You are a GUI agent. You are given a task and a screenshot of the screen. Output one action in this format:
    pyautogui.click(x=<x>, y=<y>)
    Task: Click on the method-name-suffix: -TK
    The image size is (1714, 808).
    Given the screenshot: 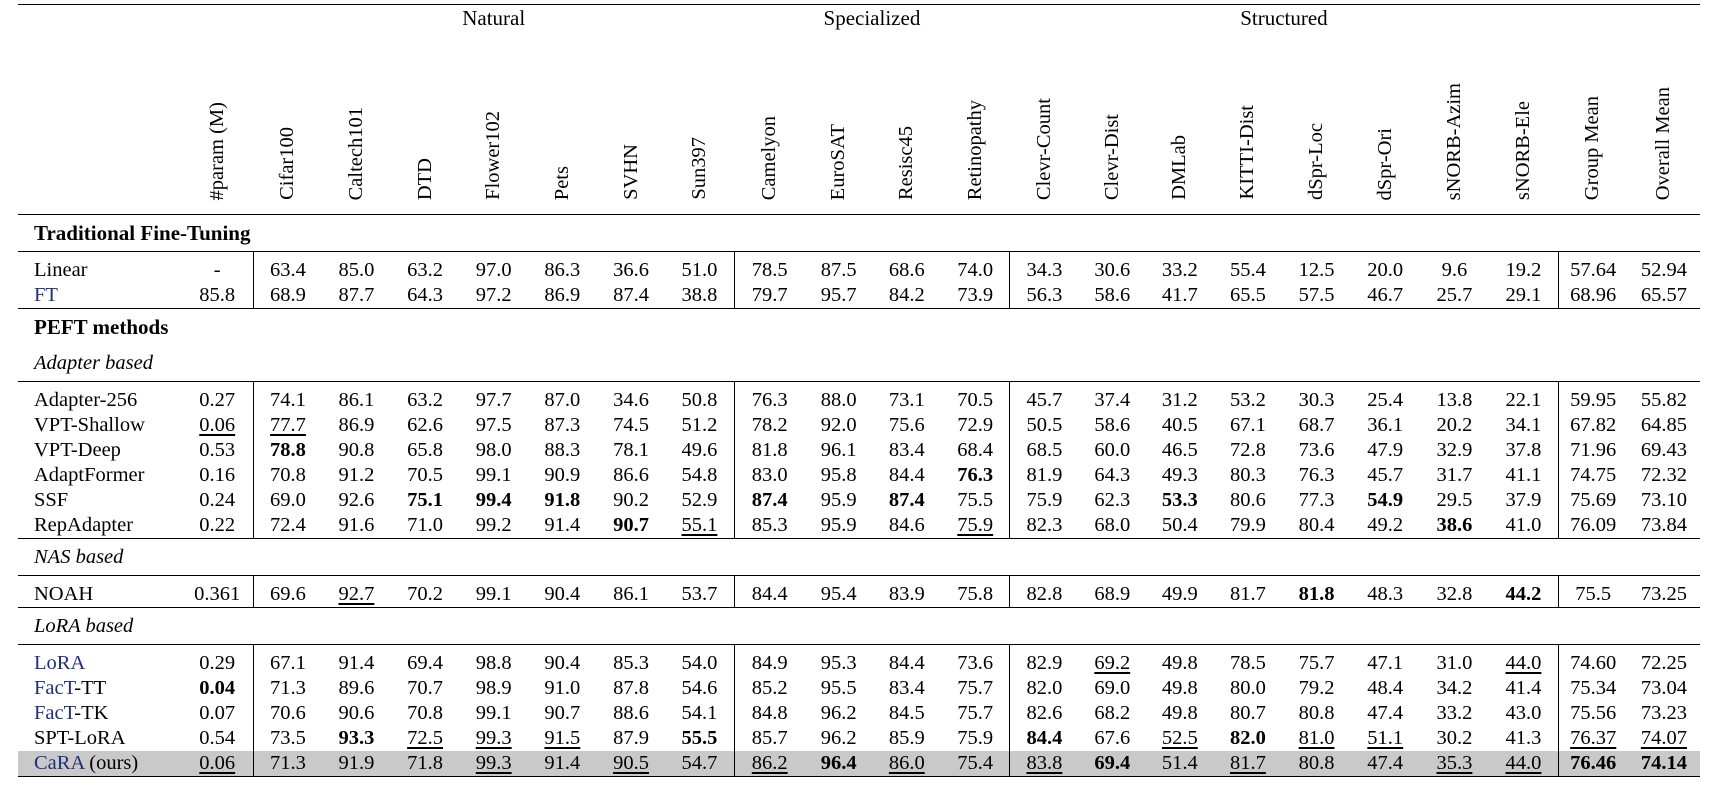 What is the action you would take?
    pyautogui.click(x=91, y=713)
    